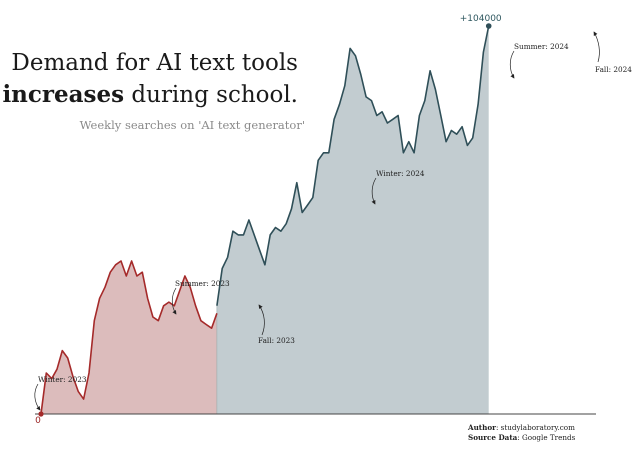 The height and width of the screenshot is (454, 640). I want to click on annotation-fall-2023-label: Fall: 2023, so click(276, 340).